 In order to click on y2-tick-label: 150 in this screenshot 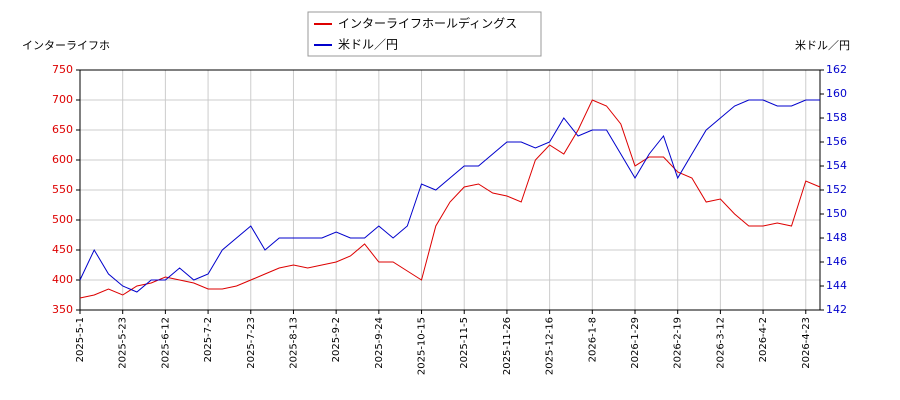, I will do `click(836, 213)`.